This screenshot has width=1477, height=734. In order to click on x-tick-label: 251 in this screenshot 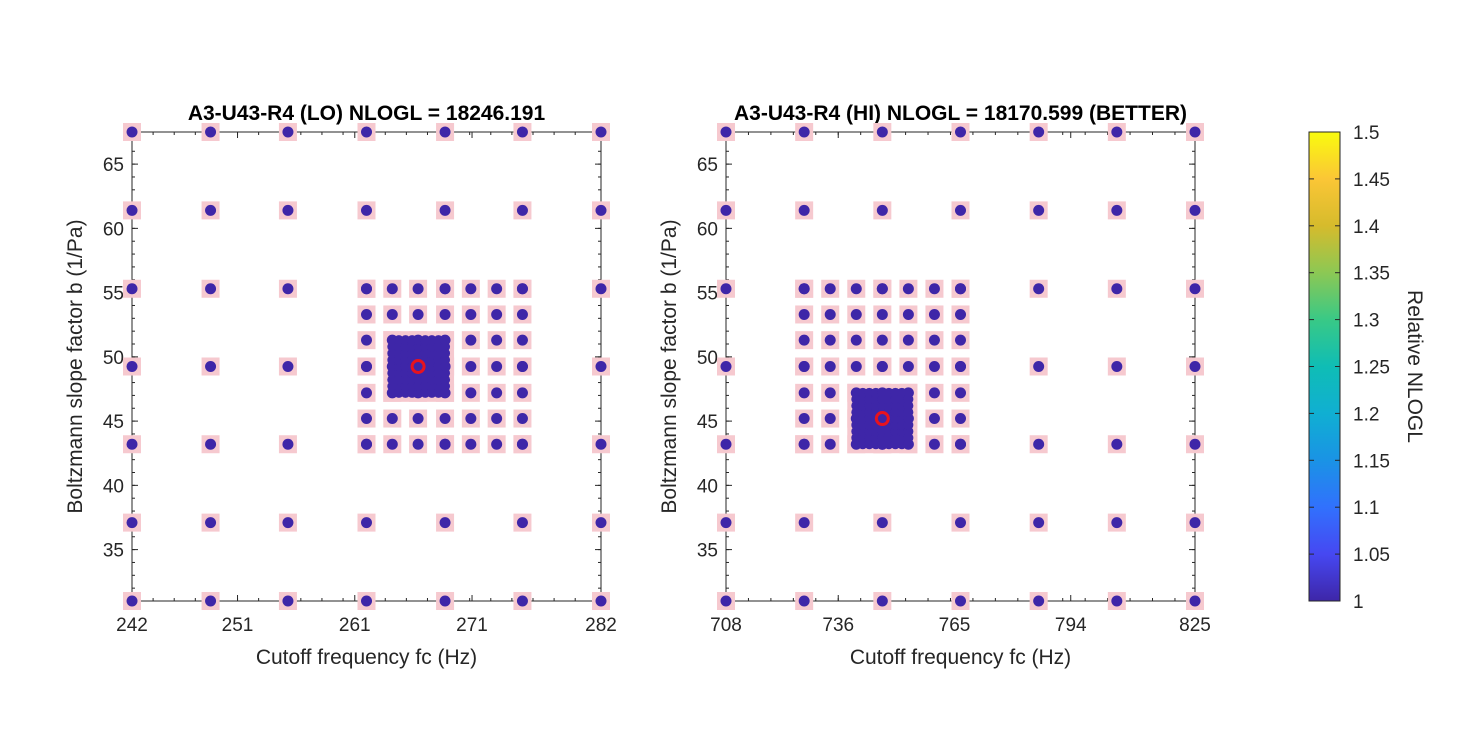, I will do `click(238, 625)`.